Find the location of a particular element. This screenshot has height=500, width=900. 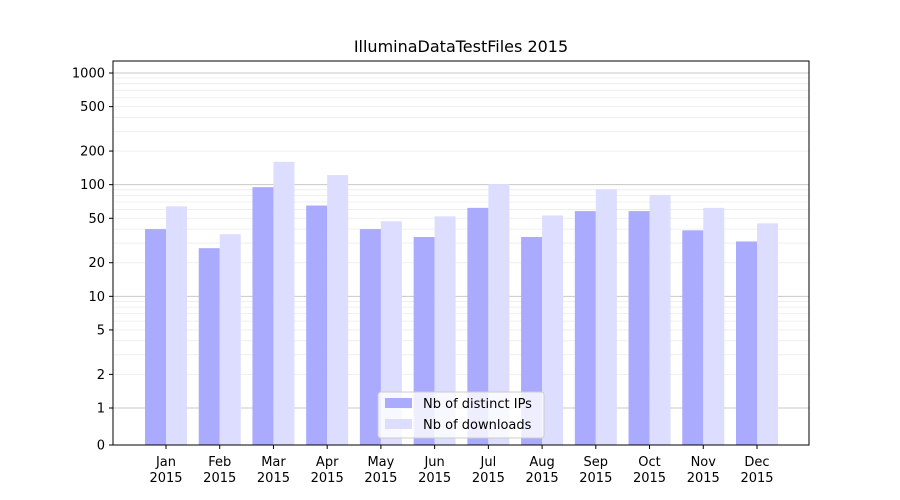

legend-label: Nb of downloads is located at coordinates (477, 425).